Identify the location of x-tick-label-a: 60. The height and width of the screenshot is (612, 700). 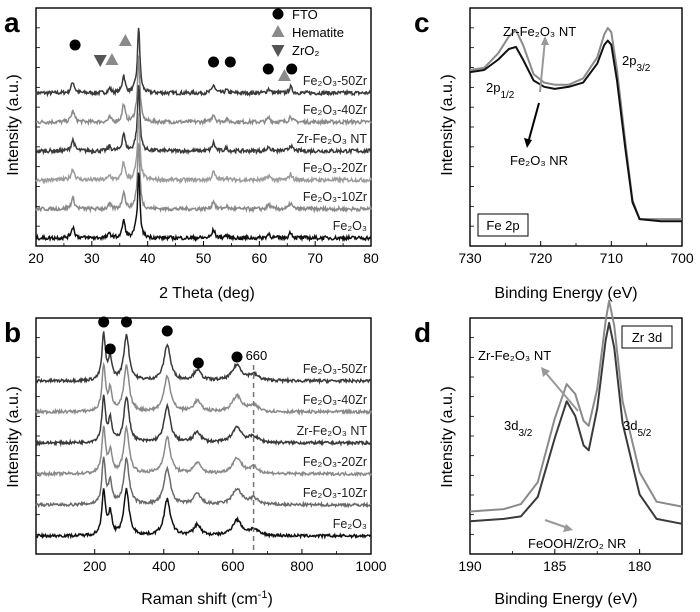
(260, 258).